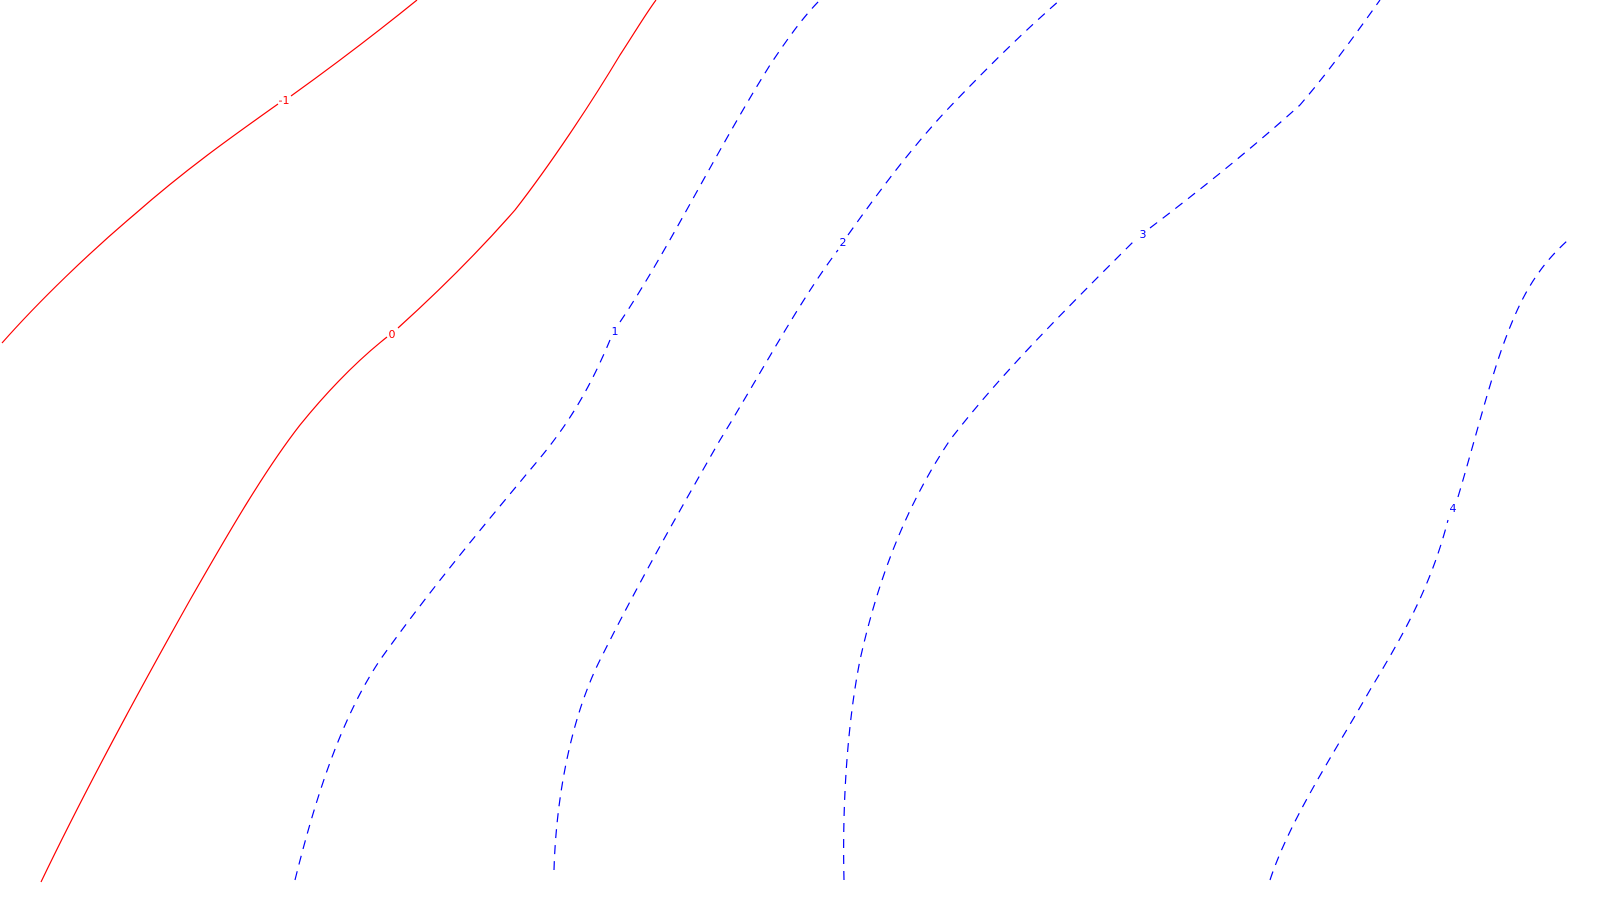 The image size is (1600, 900). What do you see at coordinates (1419, 560) in the screenshot?
I see `contour-line-4: 4` at bounding box center [1419, 560].